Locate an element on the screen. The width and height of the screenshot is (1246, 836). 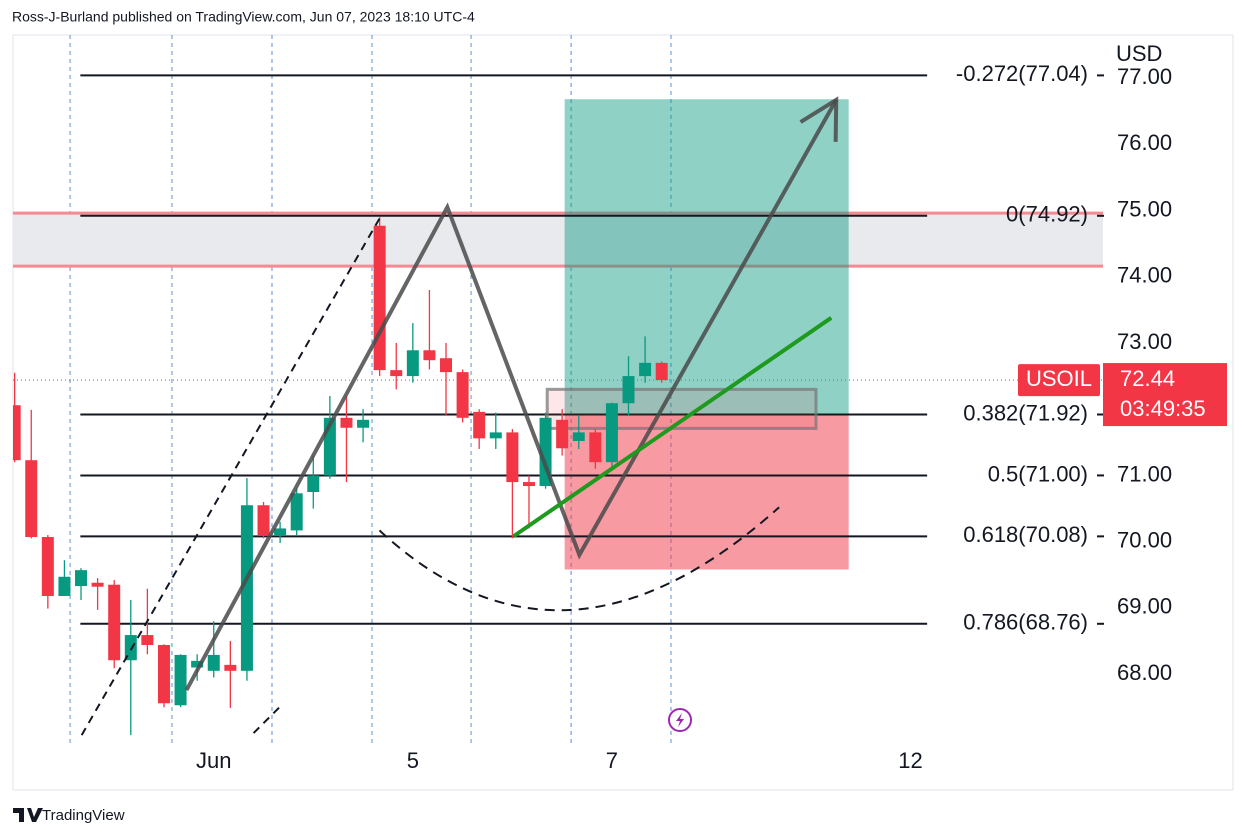
y-tick-label: 68.00 is located at coordinates (1144, 672).